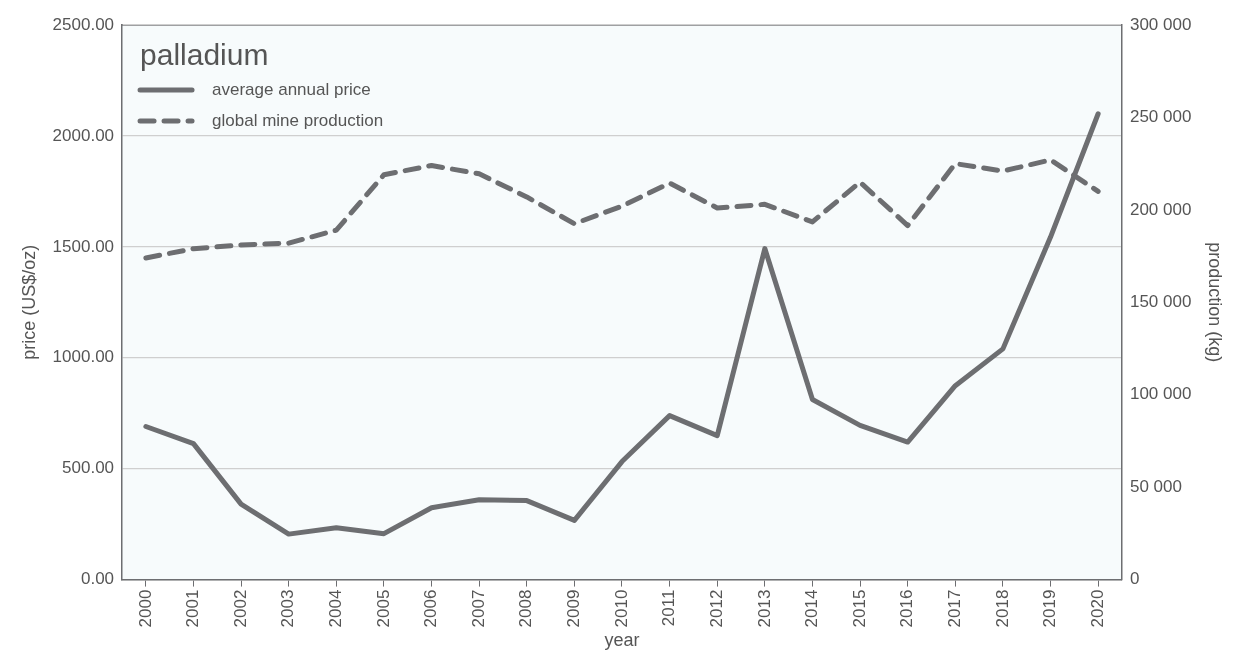 This screenshot has height=657, width=1244. I want to click on x-tick-label: 2011, so click(669, 608).